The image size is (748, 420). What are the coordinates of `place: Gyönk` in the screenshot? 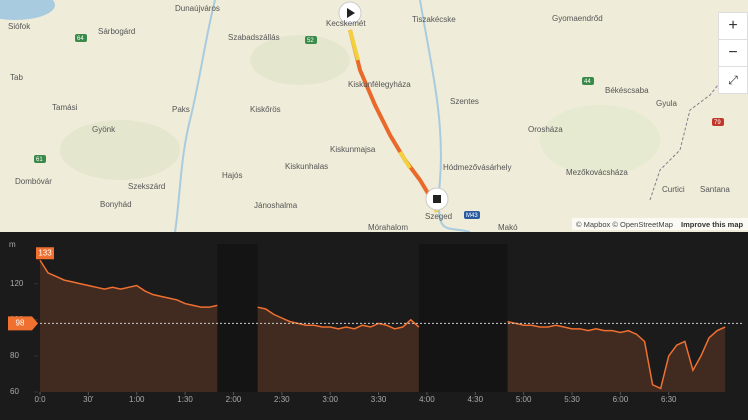 It's located at (104, 129).